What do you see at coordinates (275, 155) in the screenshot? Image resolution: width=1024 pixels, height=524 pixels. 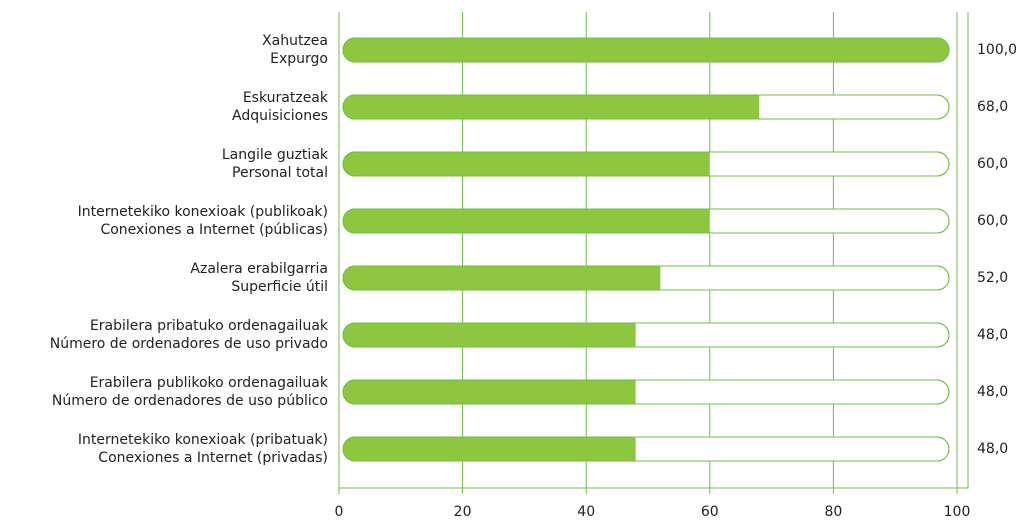 I see `category-label: Langile guztiak` at bounding box center [275, 155].